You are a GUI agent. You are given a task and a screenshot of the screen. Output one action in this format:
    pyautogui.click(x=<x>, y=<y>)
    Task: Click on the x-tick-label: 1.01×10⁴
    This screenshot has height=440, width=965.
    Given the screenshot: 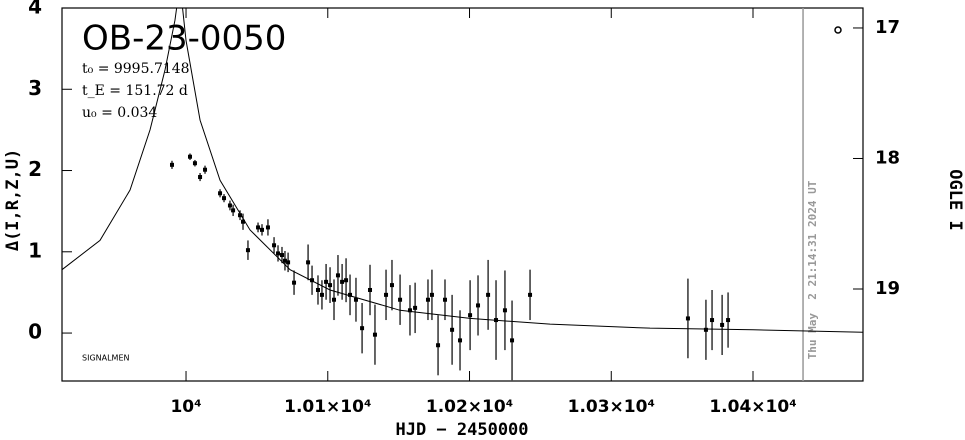 What is the action you would take?
    pyautogui.click(x=327, y=407)
    